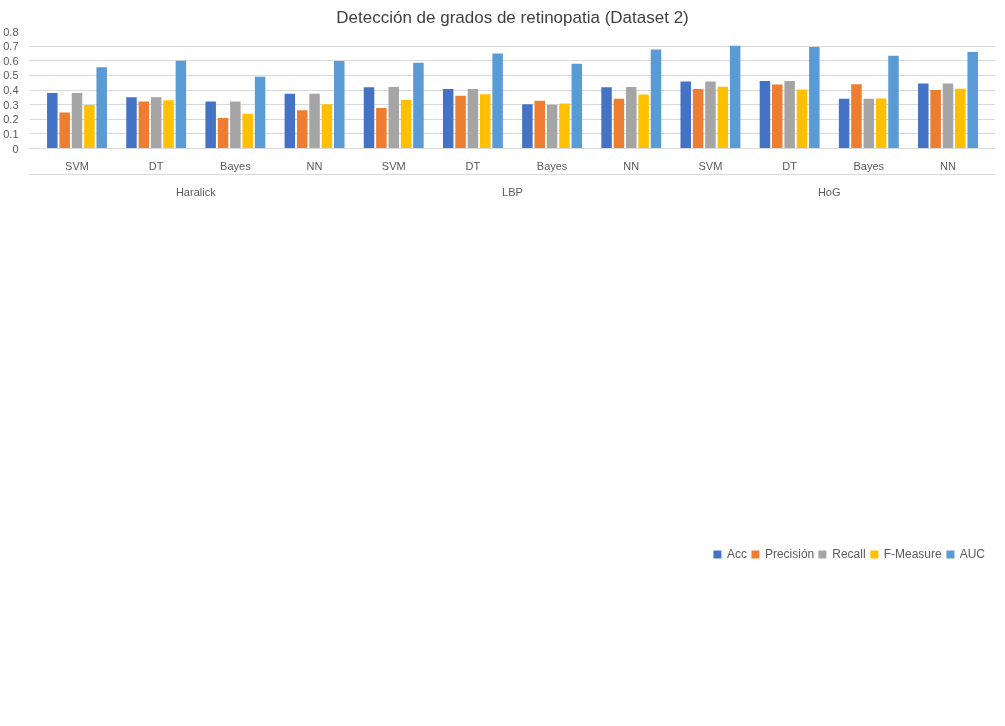  Describe the element at coordinates (789, 554) in the screenshot. I see `legend-label: Precisión` at that location.